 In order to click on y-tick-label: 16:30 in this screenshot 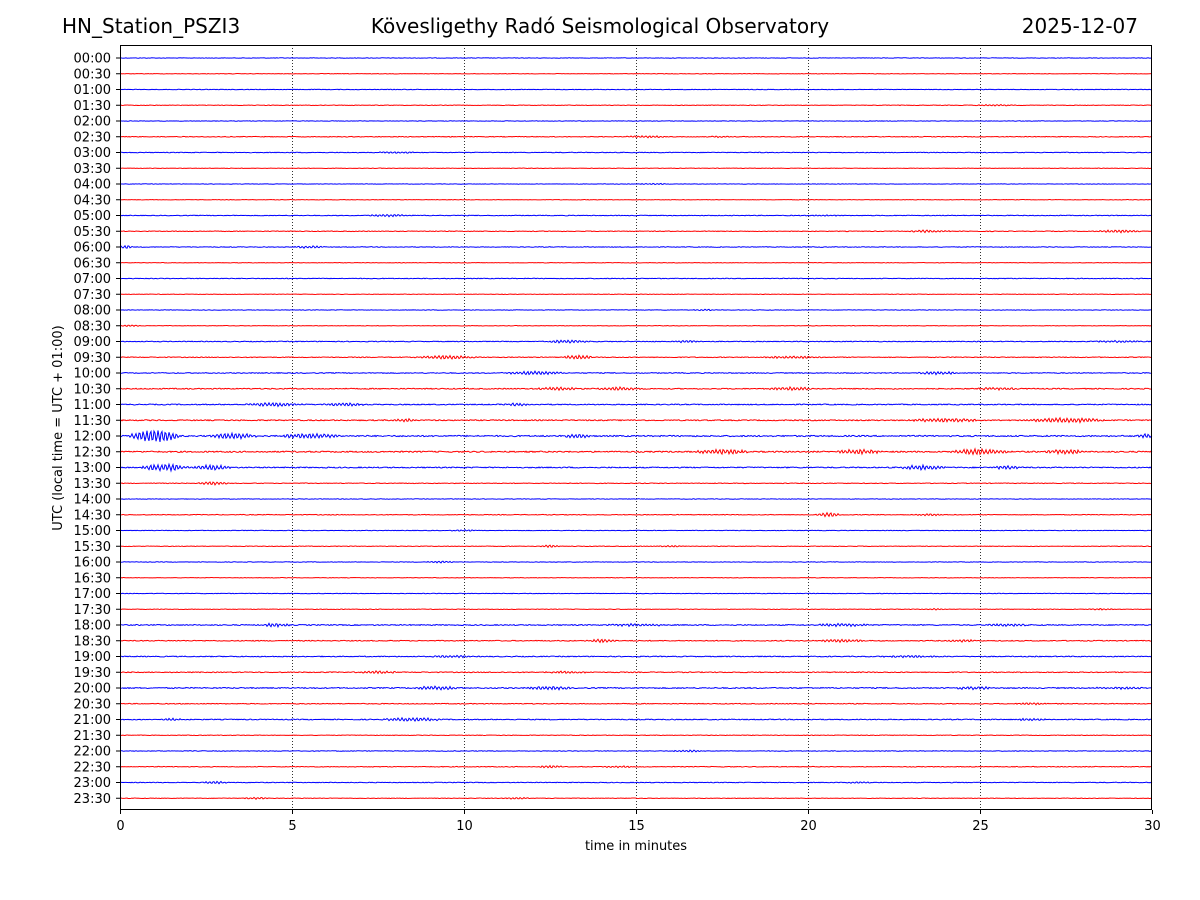, I will do `click(92, 578)`.